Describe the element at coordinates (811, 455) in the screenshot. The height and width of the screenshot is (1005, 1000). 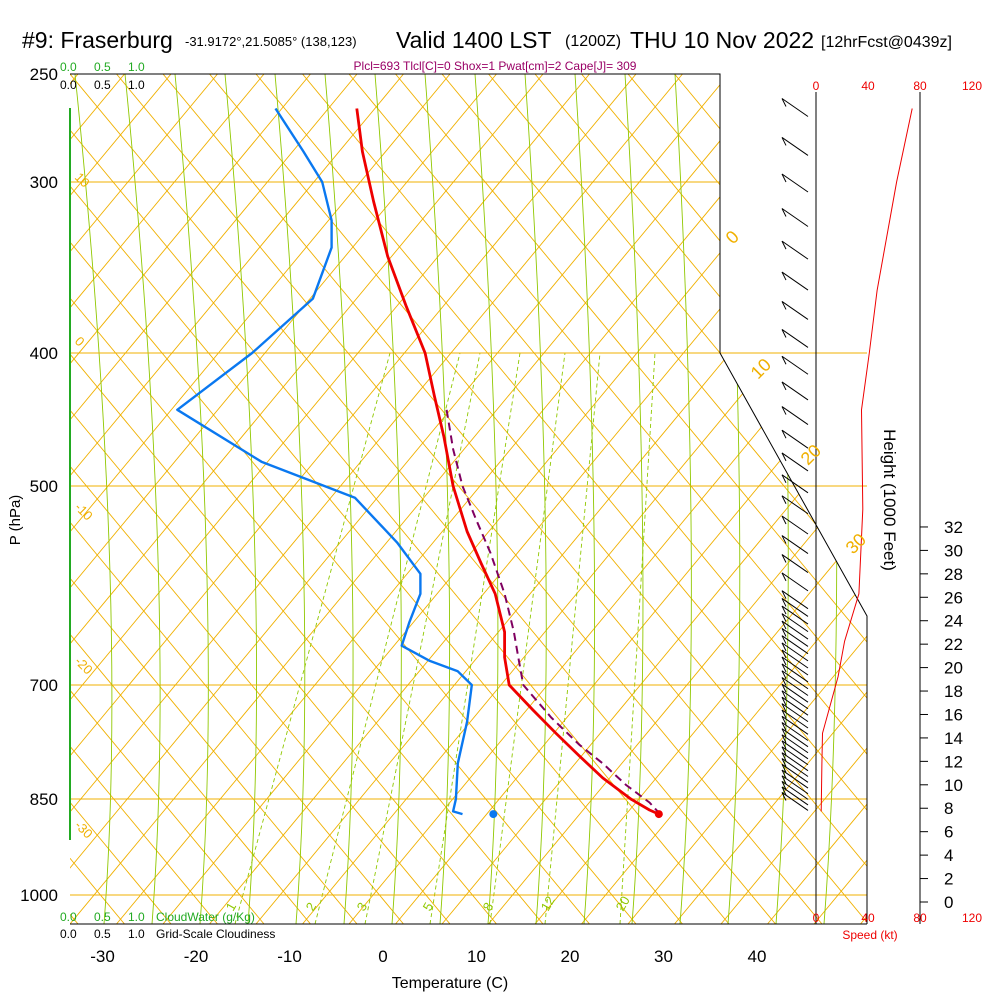
I see `moist-adiabat-label: 20` at that location.